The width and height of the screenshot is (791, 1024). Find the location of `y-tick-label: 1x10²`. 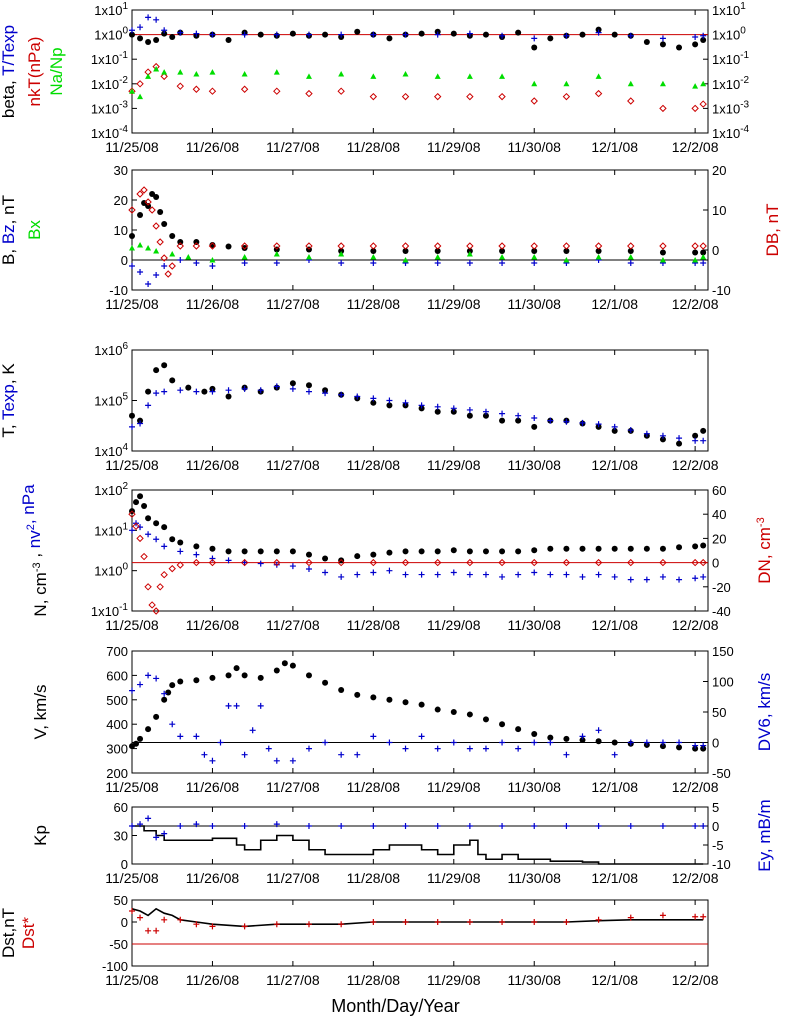

y-tick-label: 1x10² is located at coordinates (111, 489).